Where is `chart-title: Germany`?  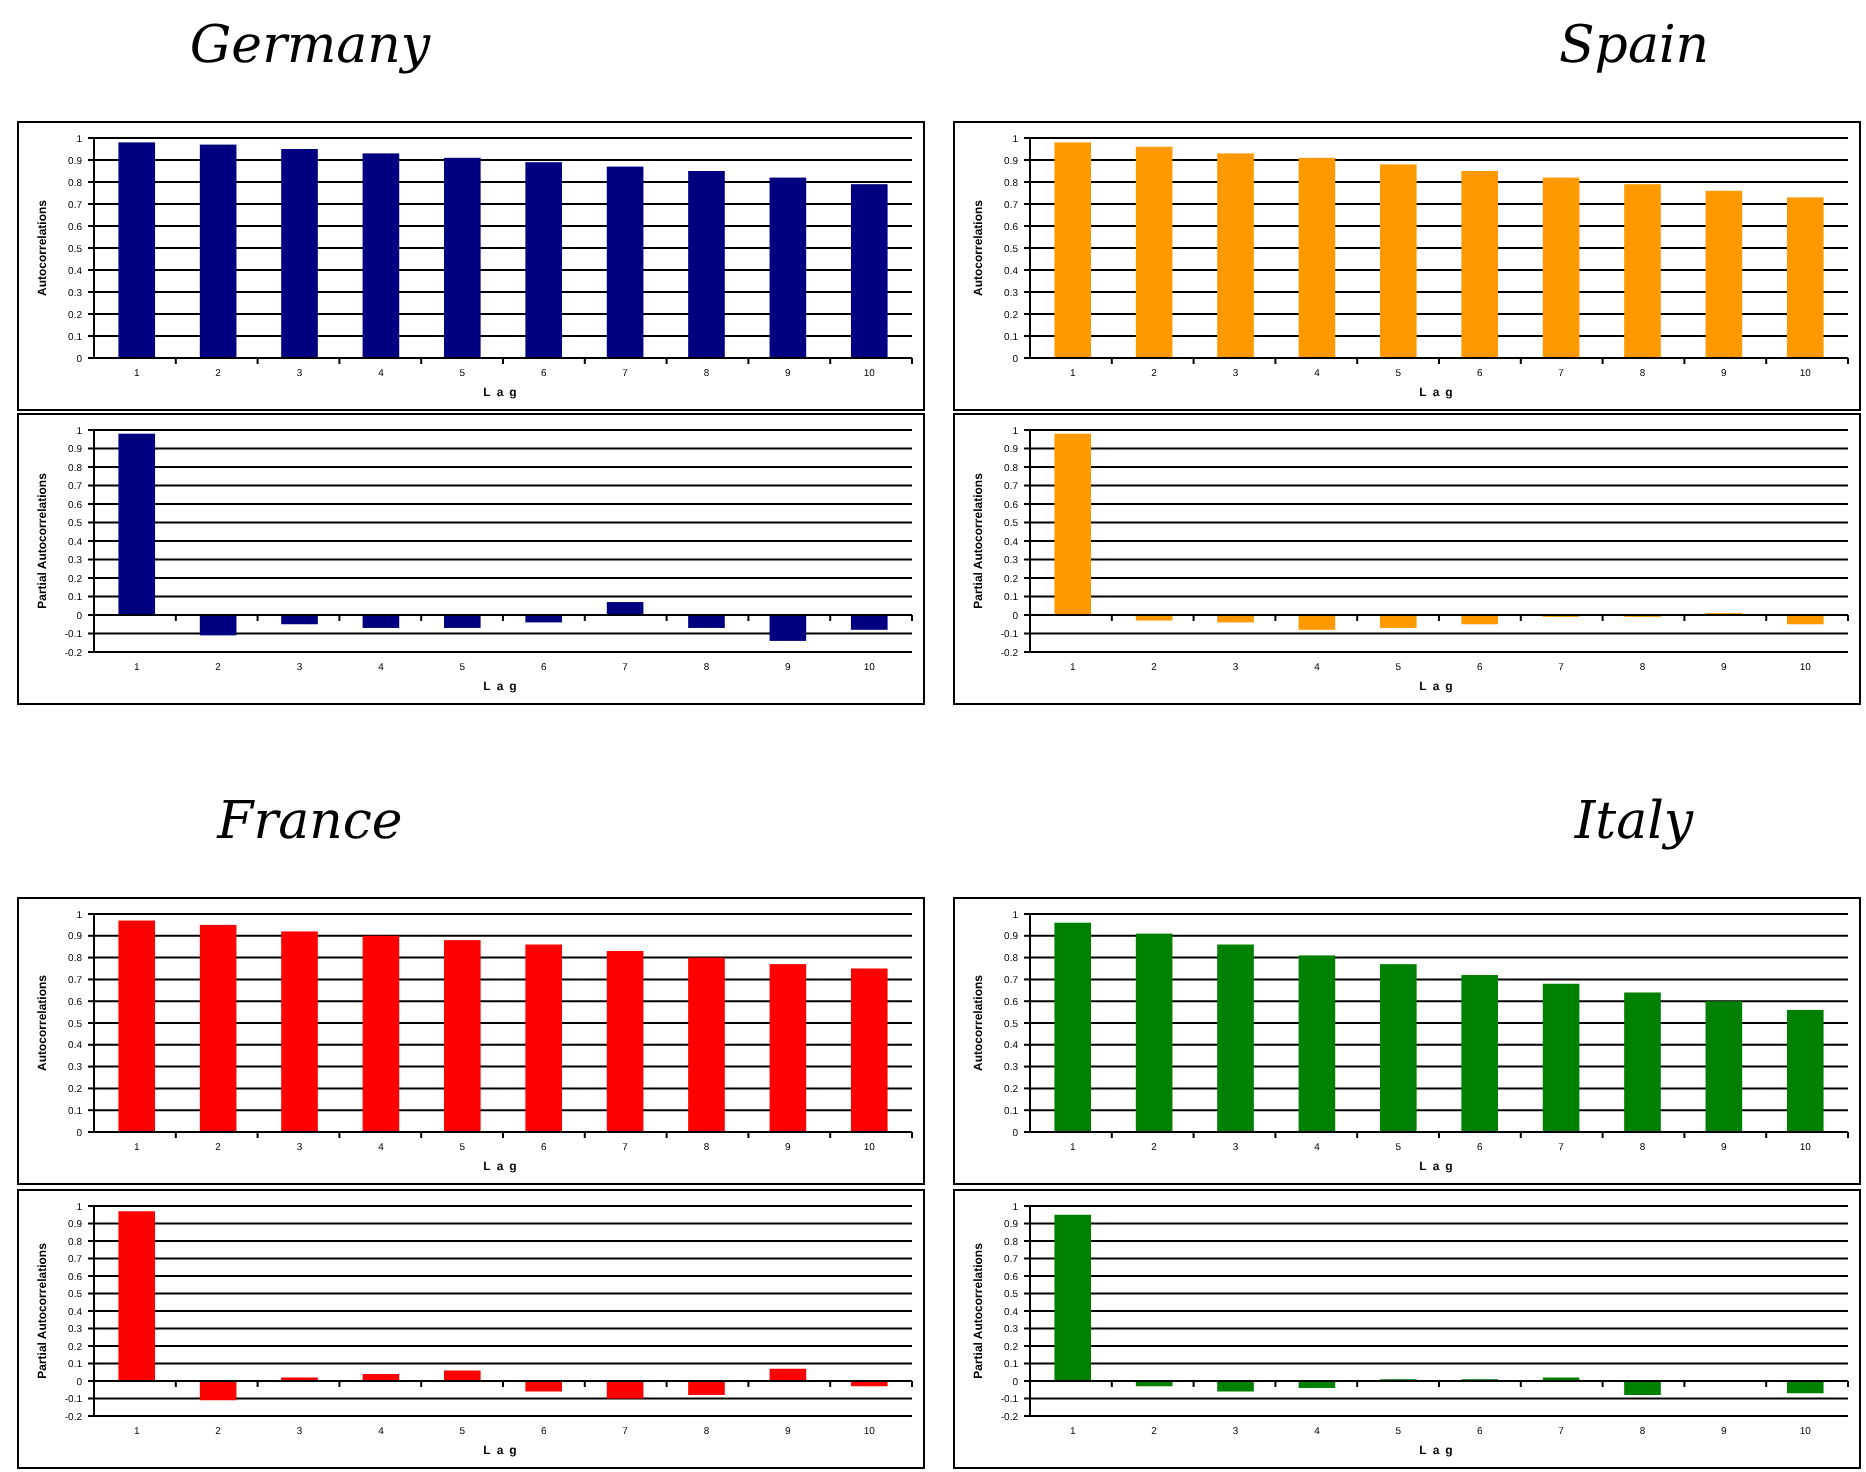
chart-title: Germany is located at coordinates (310, 46).